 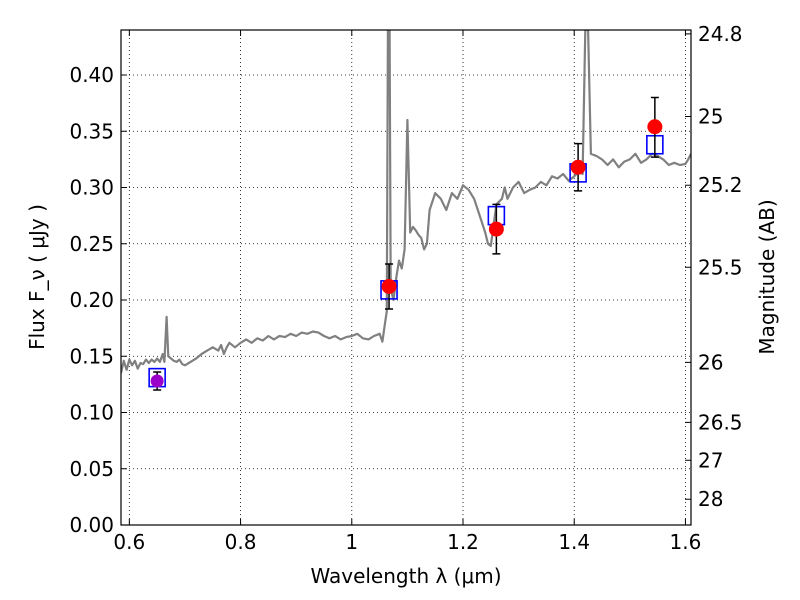 What do you see at coordinates (241, 542) in the screenshot?
I see `x-tick-label: 0.8` at bounding box center [241, 542].